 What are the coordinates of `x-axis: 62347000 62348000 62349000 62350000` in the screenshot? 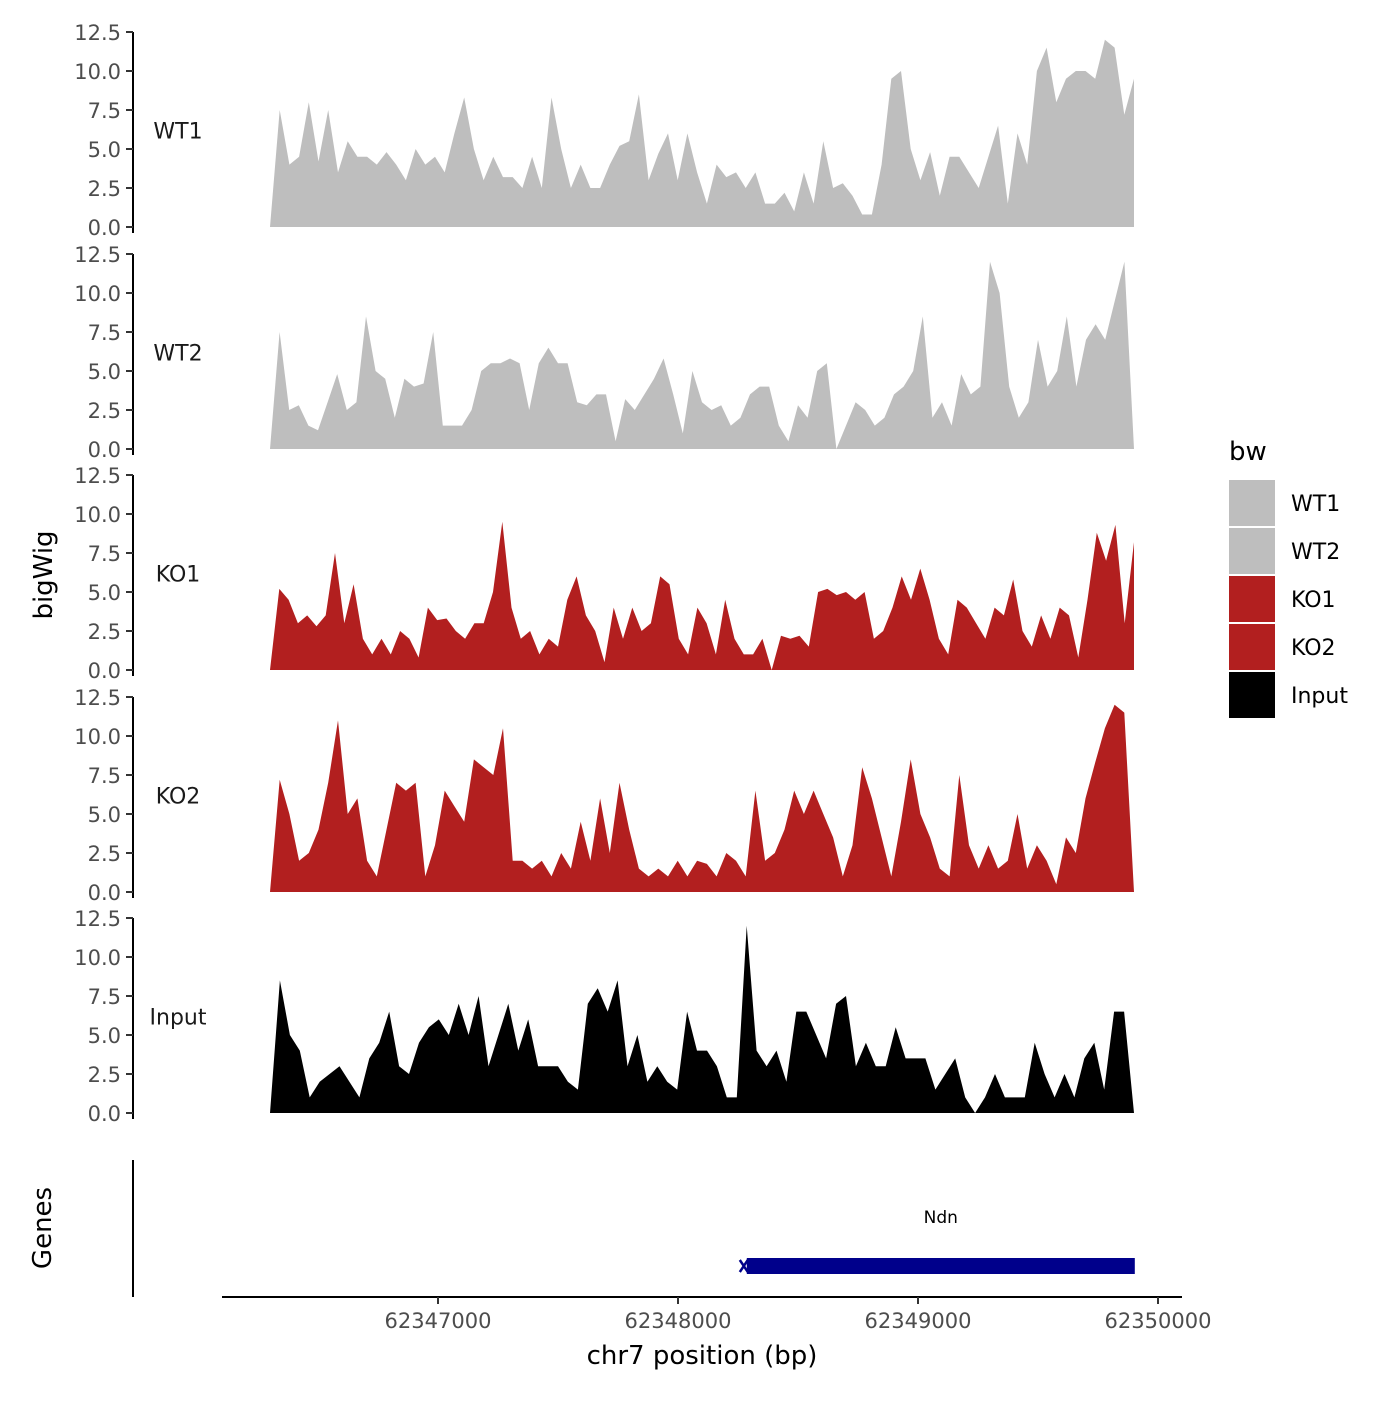 It's located at (717, 1314).